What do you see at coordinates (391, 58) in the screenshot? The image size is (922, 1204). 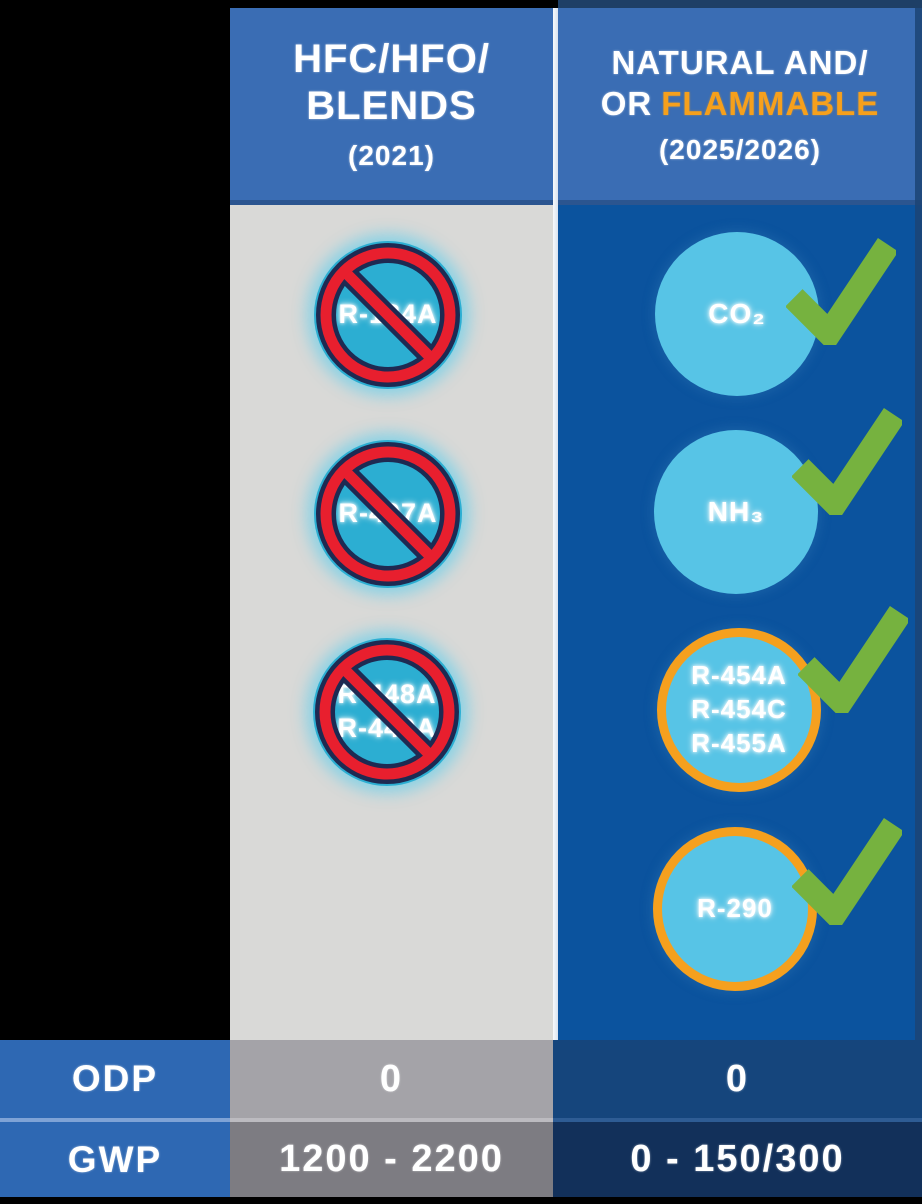 I see `hfc-header-line1: HFC/HFO/` at bounding box center [391, 58].